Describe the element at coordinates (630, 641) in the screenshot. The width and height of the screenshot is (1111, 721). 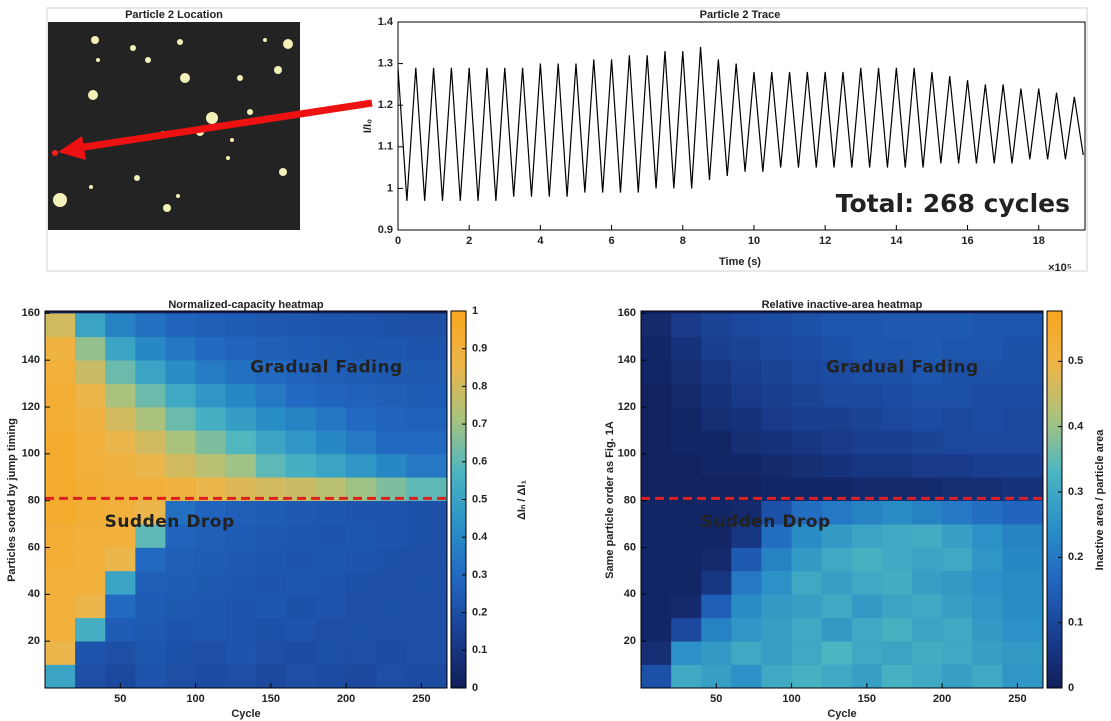
I see `y-tick-label: 20` at that location.